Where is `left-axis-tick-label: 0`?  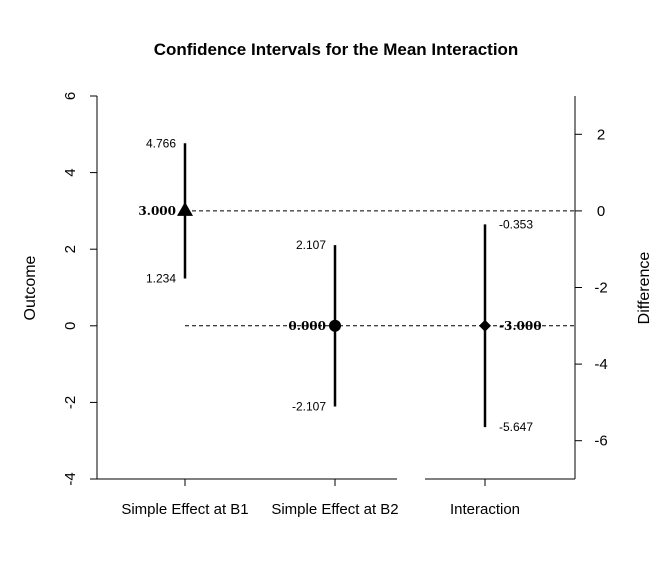 left-axis-tick-label: 0 is located at coordinates (70, 326).